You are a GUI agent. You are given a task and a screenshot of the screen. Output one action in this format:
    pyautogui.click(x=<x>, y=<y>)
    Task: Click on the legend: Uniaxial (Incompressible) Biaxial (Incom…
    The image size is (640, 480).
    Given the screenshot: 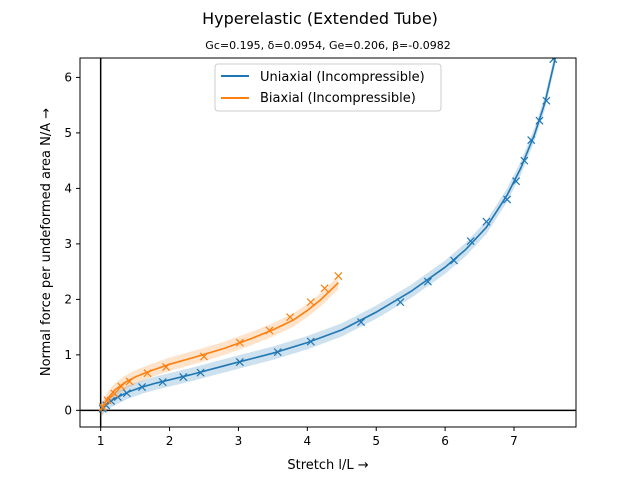 What is the action you would take?
    pyautogui.click(x=328, y=87)
    